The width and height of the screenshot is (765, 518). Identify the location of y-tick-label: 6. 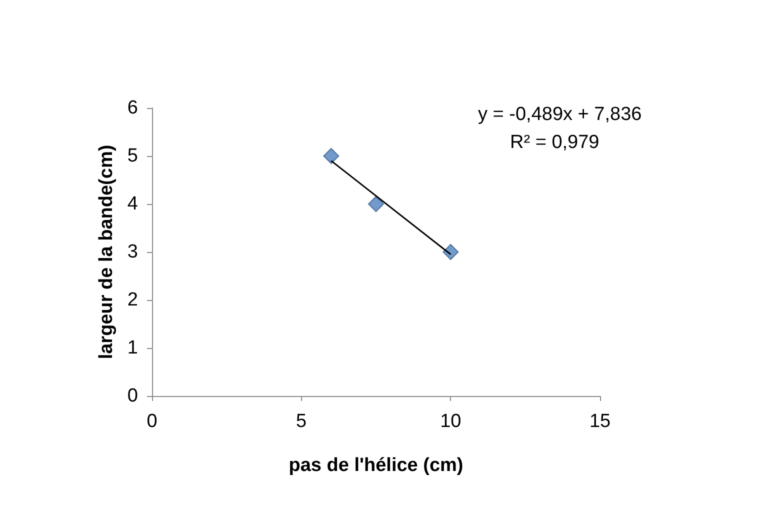
(132, 108).